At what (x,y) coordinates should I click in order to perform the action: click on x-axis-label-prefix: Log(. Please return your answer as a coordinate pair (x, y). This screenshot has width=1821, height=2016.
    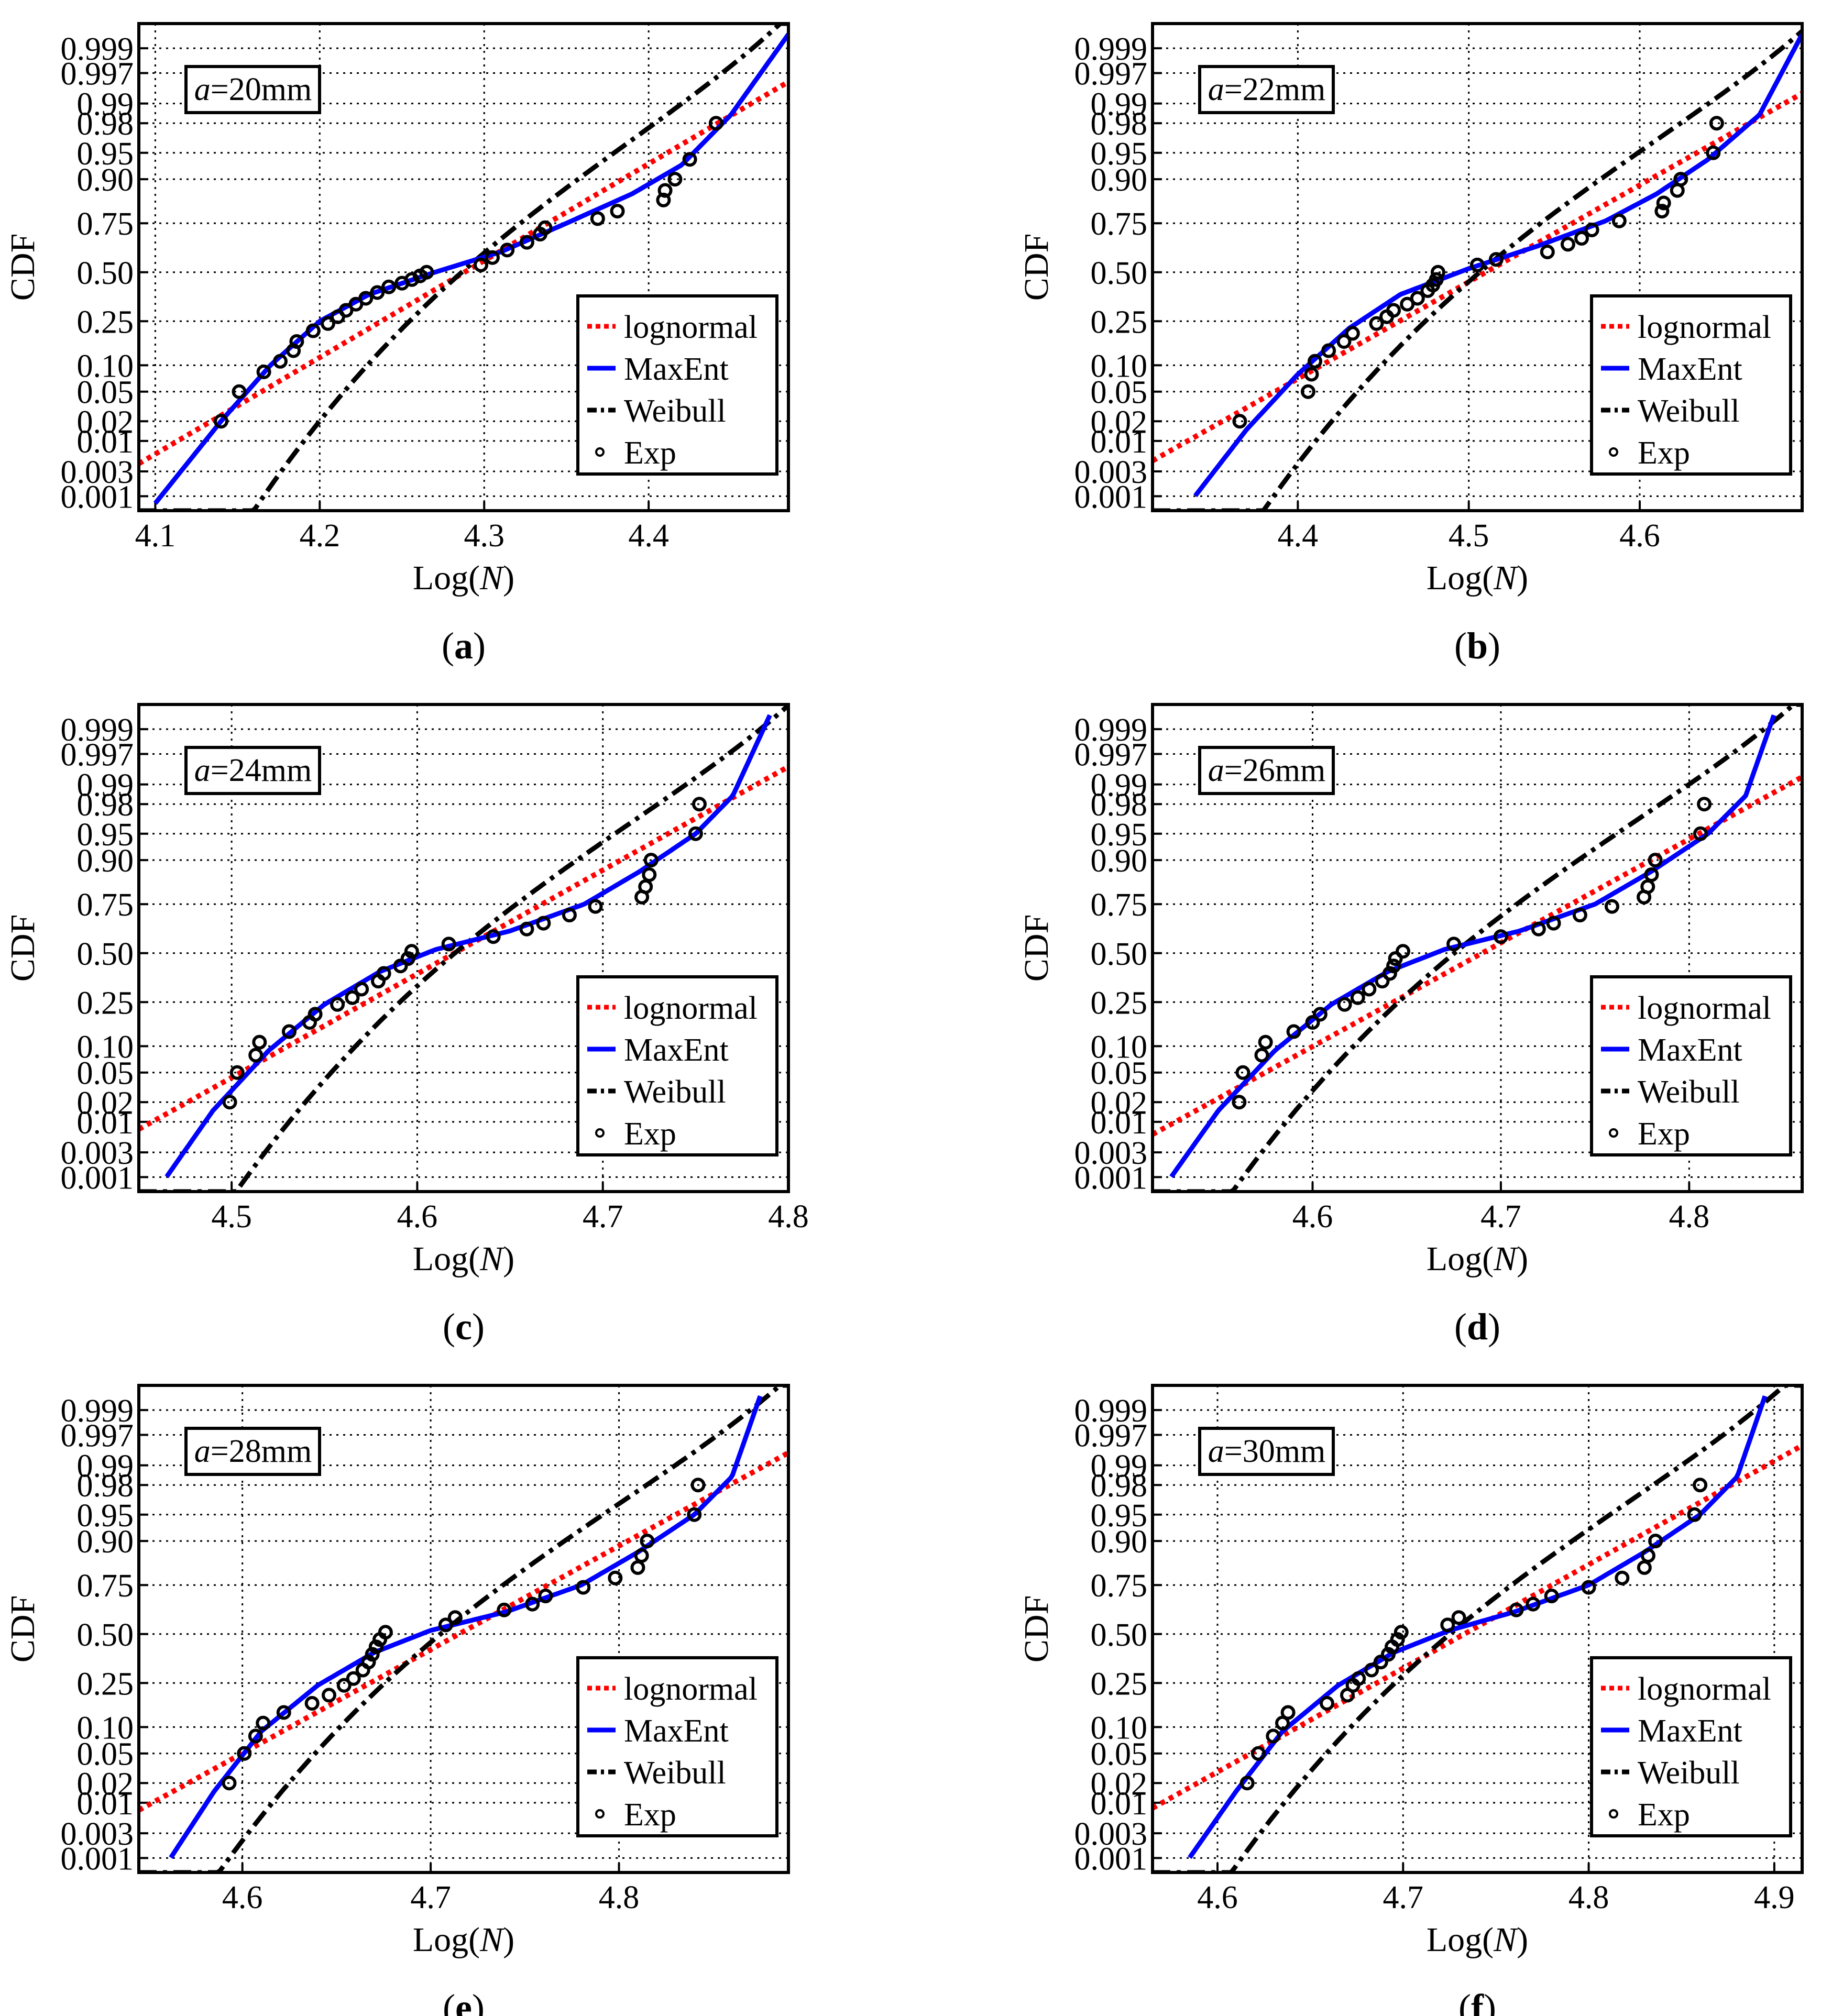
    Looking at the image, I should click on (1460, 1940).